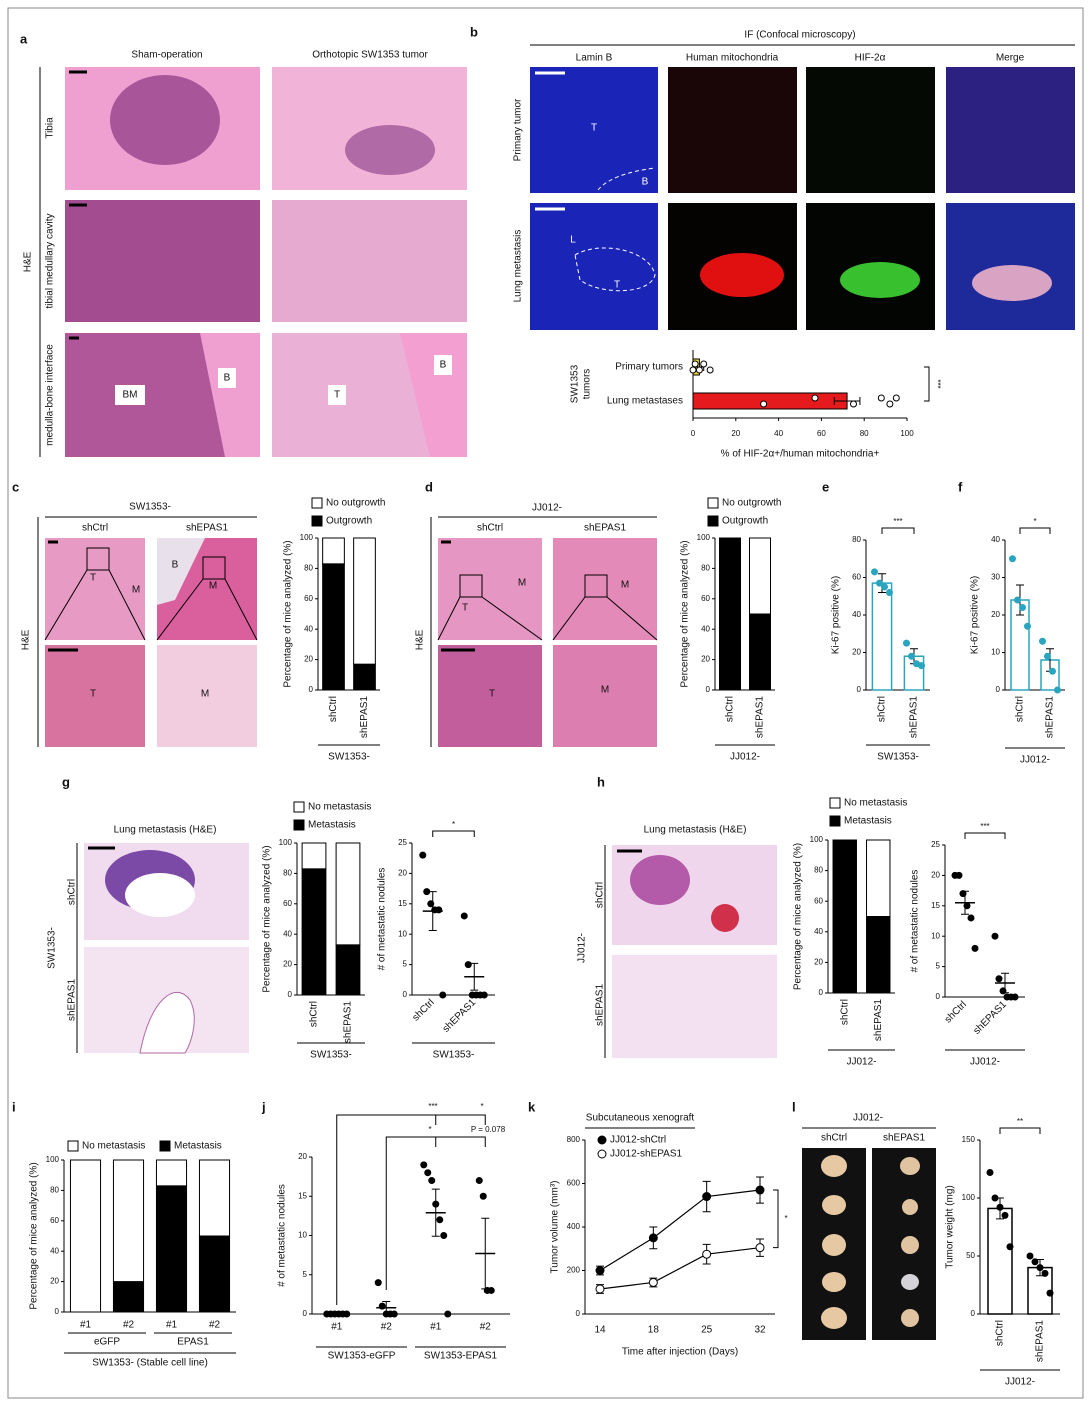  What do you see at coordinates (305, 1274) in the screenshot?
I see `y-tick-label: 5` at bounding box center [305, 1274].